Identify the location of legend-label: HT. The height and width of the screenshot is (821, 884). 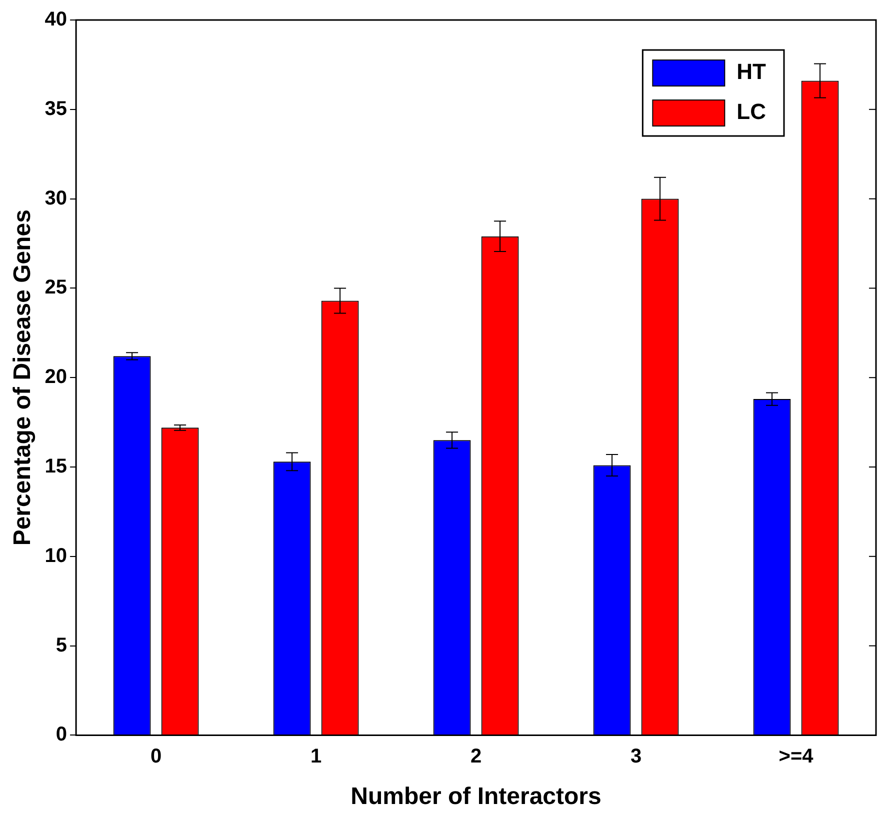
(751, 71).